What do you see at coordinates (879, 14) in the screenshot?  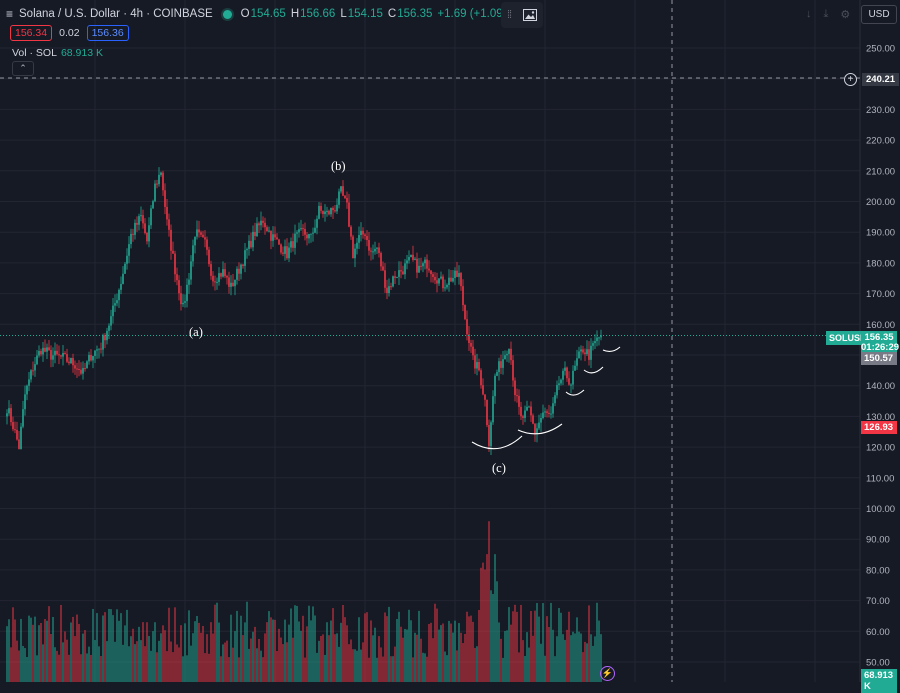 I see `currency-select: USD` at bounding box center [879, 14].